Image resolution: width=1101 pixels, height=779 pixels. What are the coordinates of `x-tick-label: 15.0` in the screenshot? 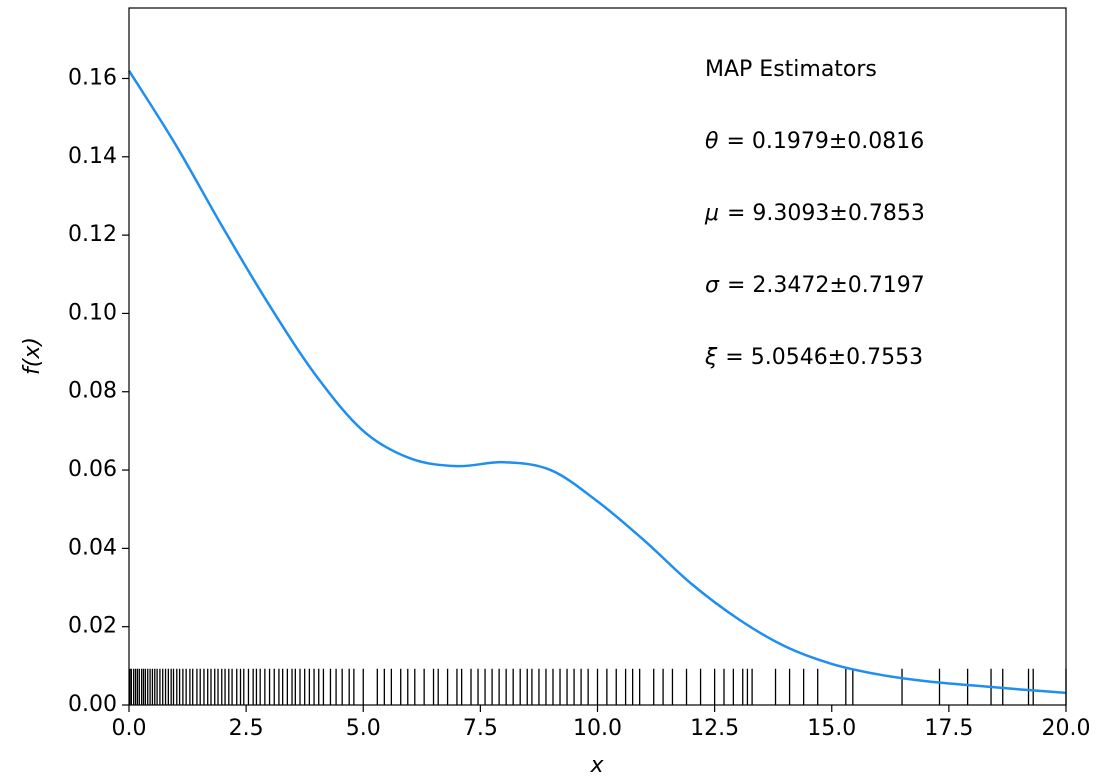 It's located at (831, 728).